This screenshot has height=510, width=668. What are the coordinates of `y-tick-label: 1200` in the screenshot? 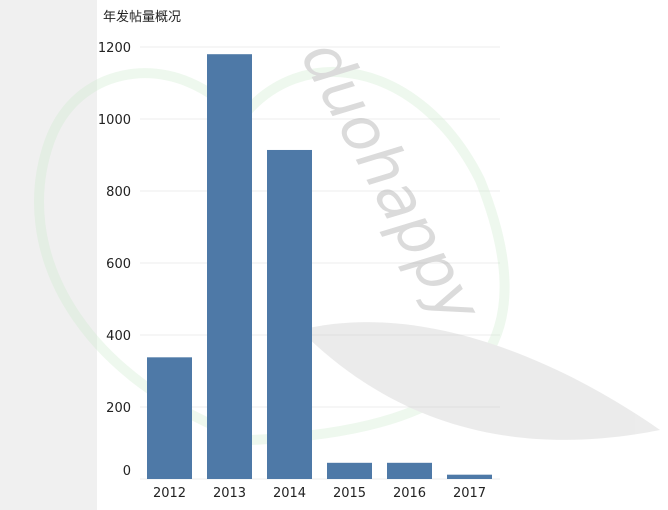 It's located at (114, 48).